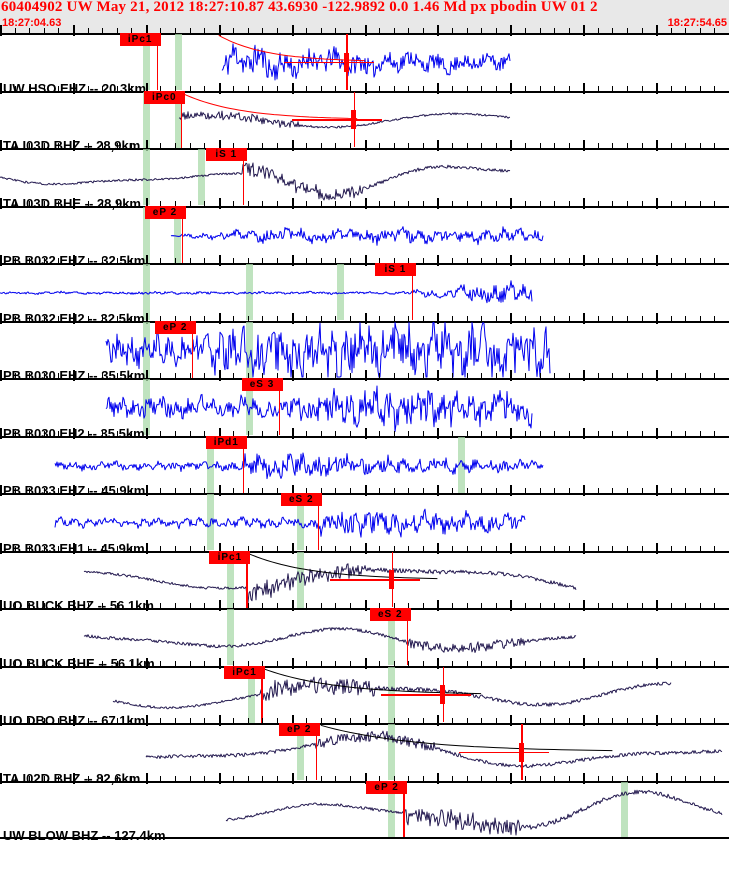 The width and height of the screenshot is (729, 878). Describe the element at coordinates (262, 384) in the screenshot. I see `phase-pick-label: eS 3` at that location.